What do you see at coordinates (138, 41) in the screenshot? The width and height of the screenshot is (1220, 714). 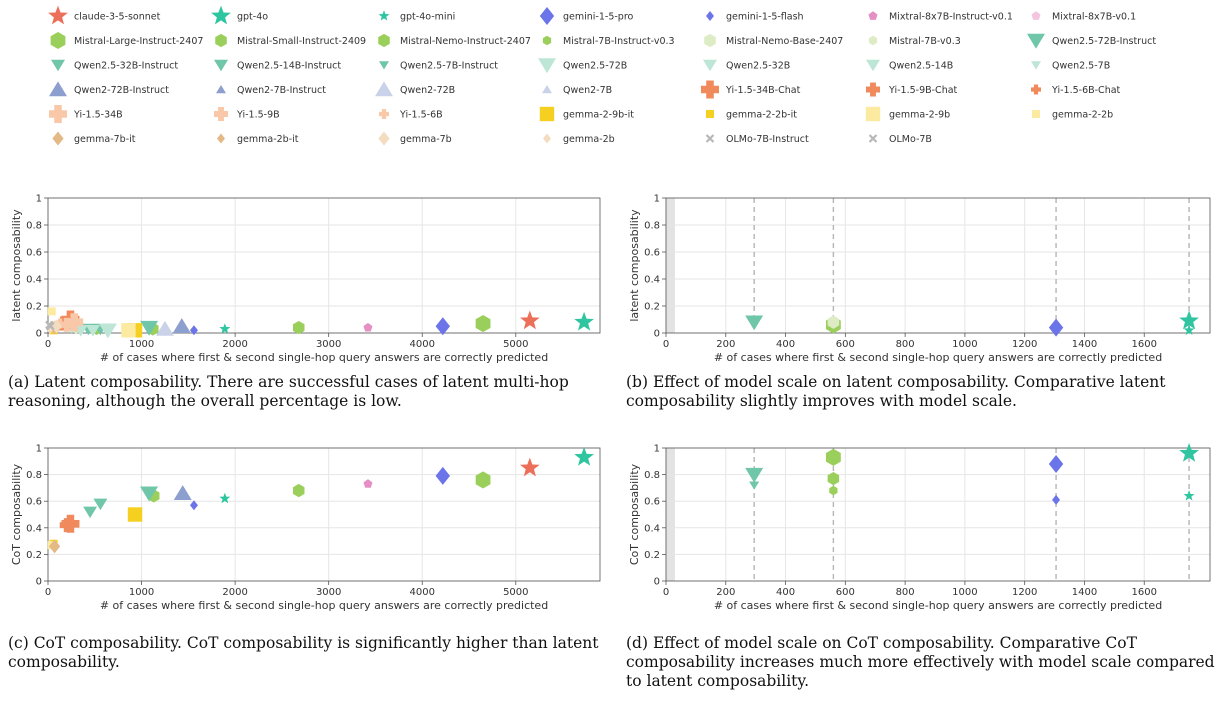 I see `legend-label: Mistral-Large-Instruct-2407` at bounding box center [138, 41].